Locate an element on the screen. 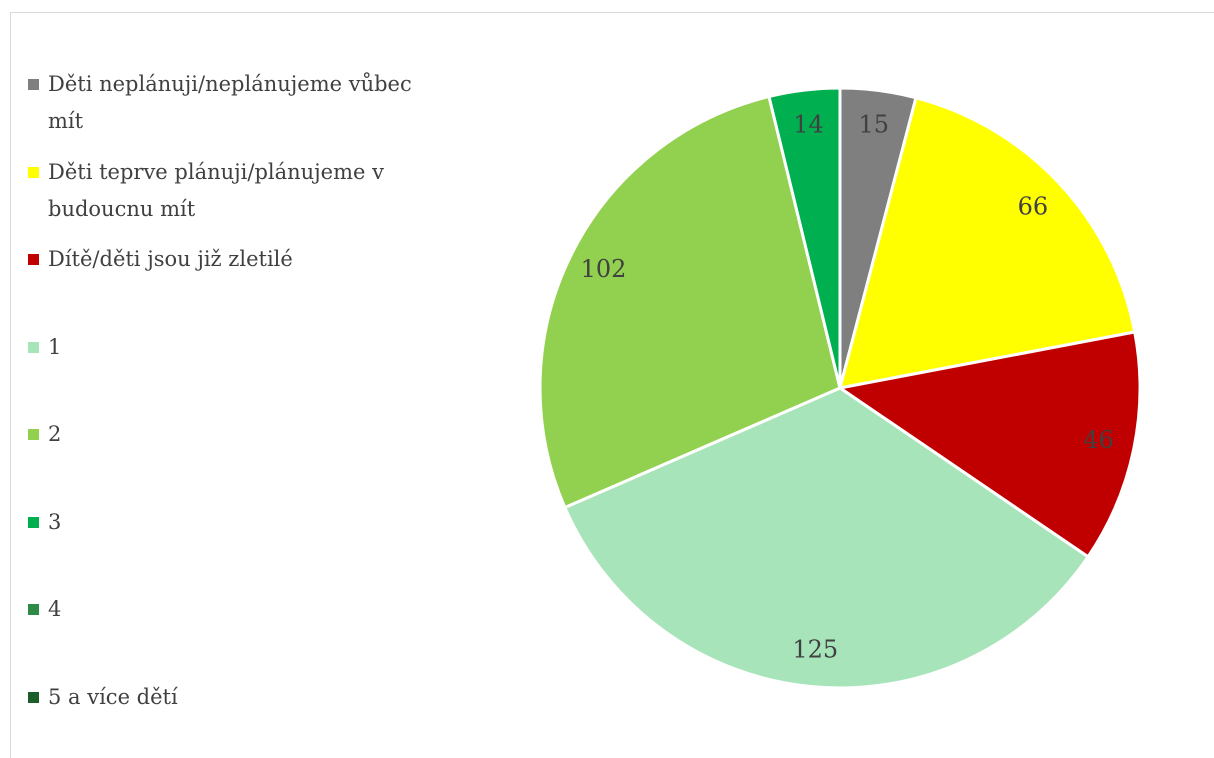  legend-item: 5 a více dětí is located at coordinates (228, 697).